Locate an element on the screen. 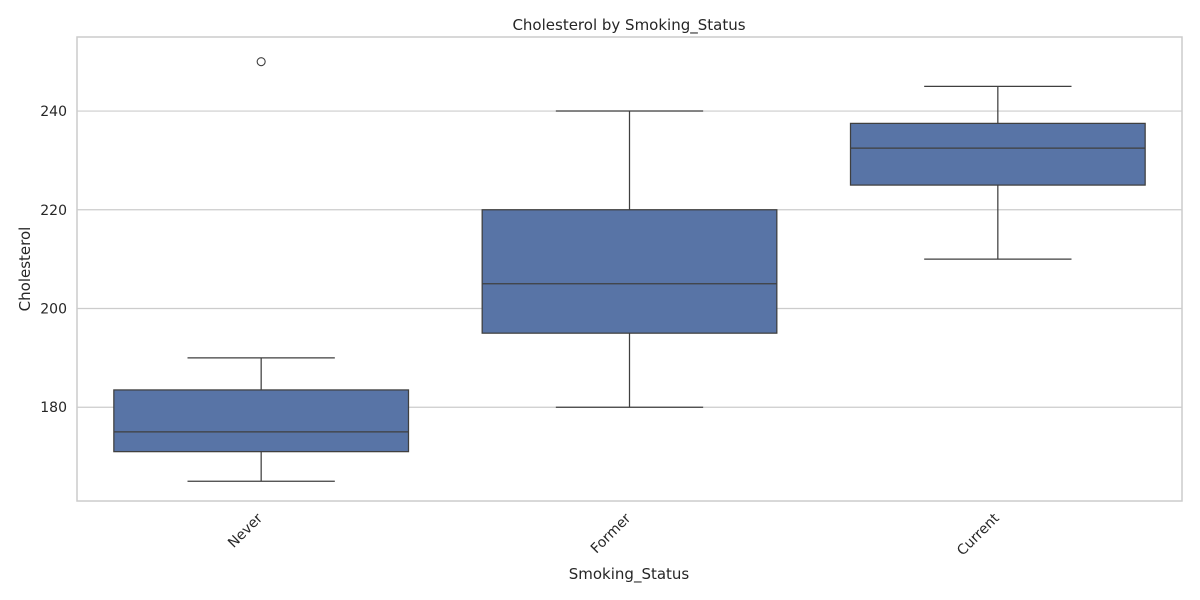  x-tick-label: Former is located at coordinates (611, 533).